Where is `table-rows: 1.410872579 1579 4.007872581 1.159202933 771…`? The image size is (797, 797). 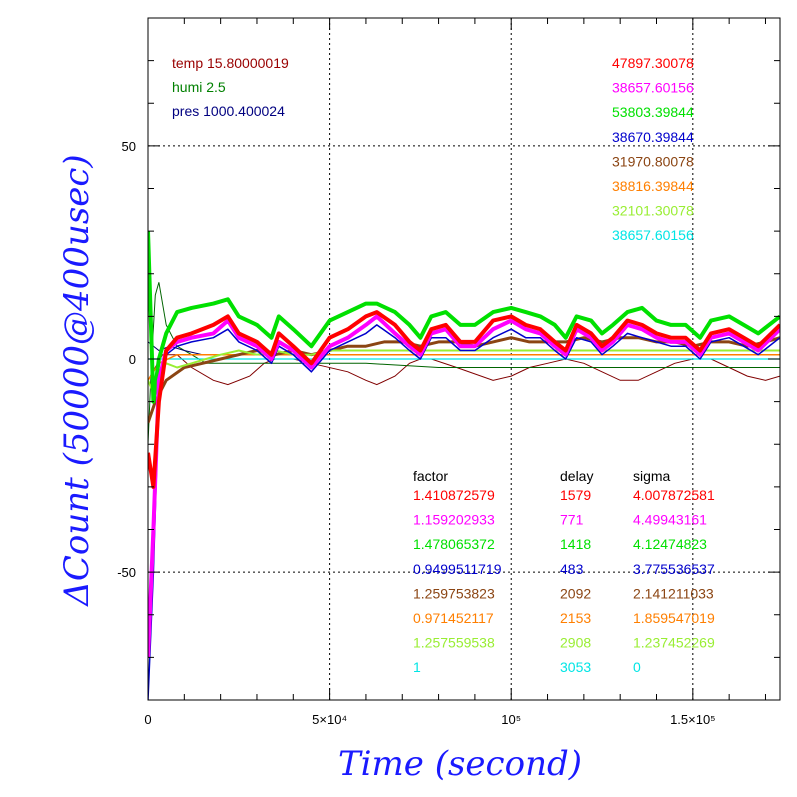 table-rows: 1.410872579 1579 4.007872581 1.159202933 771… is located at coordinates (564, 581).